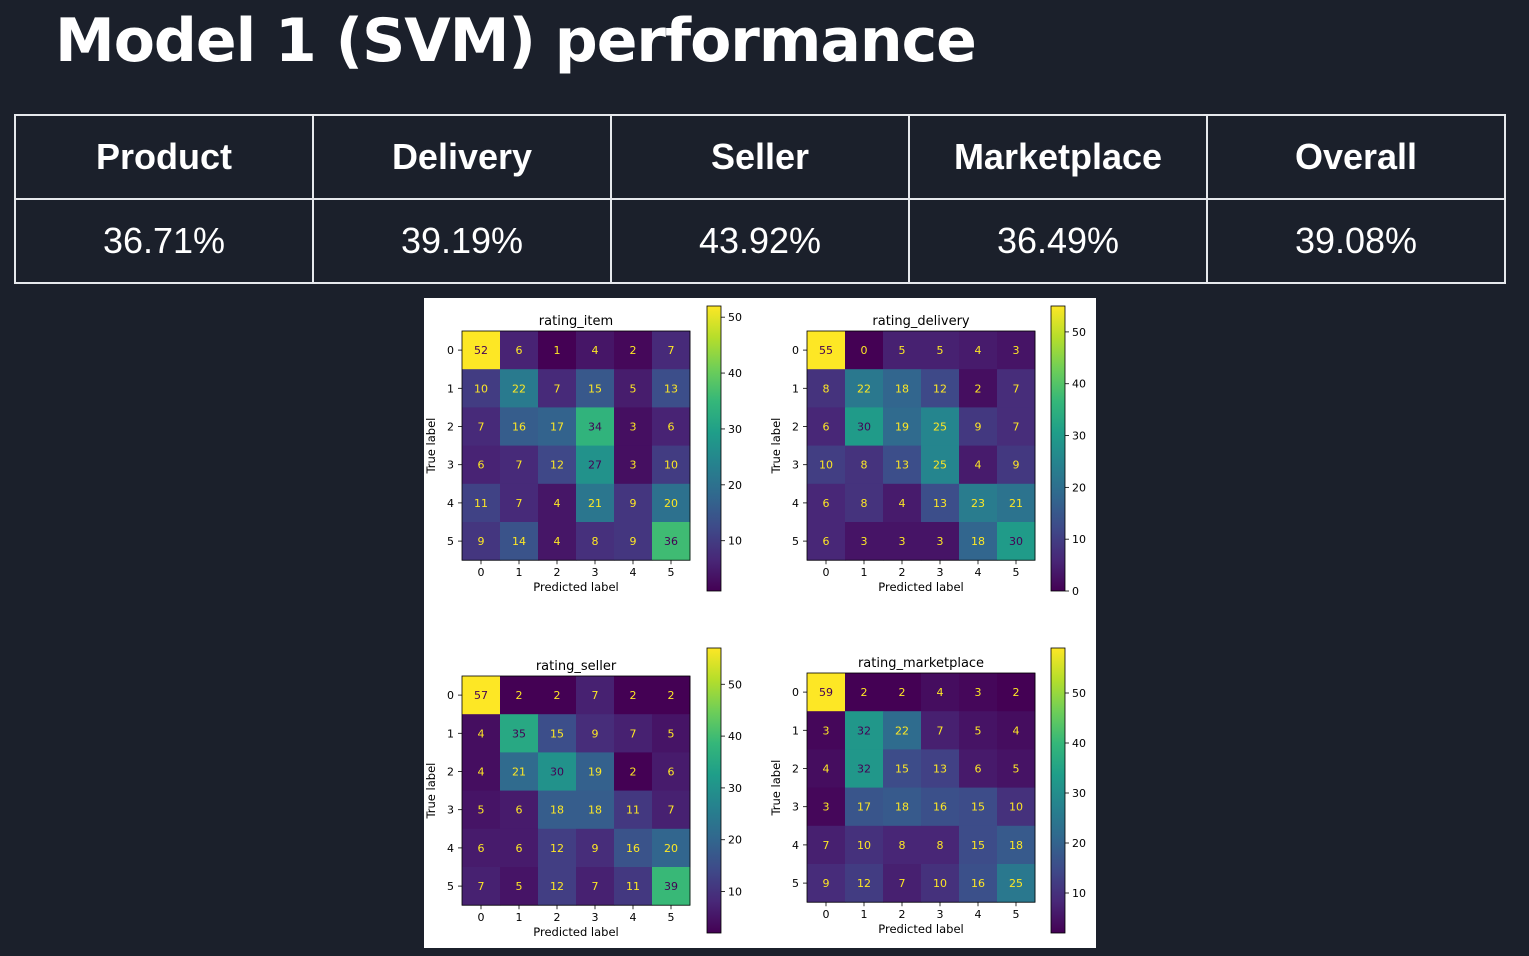 The width and height of the screenshot is (1529, 956). What do you see at coordinates (826, 692) in the screenshot?
I see `cell-value-label: 59` at bounding box center [826, 692].